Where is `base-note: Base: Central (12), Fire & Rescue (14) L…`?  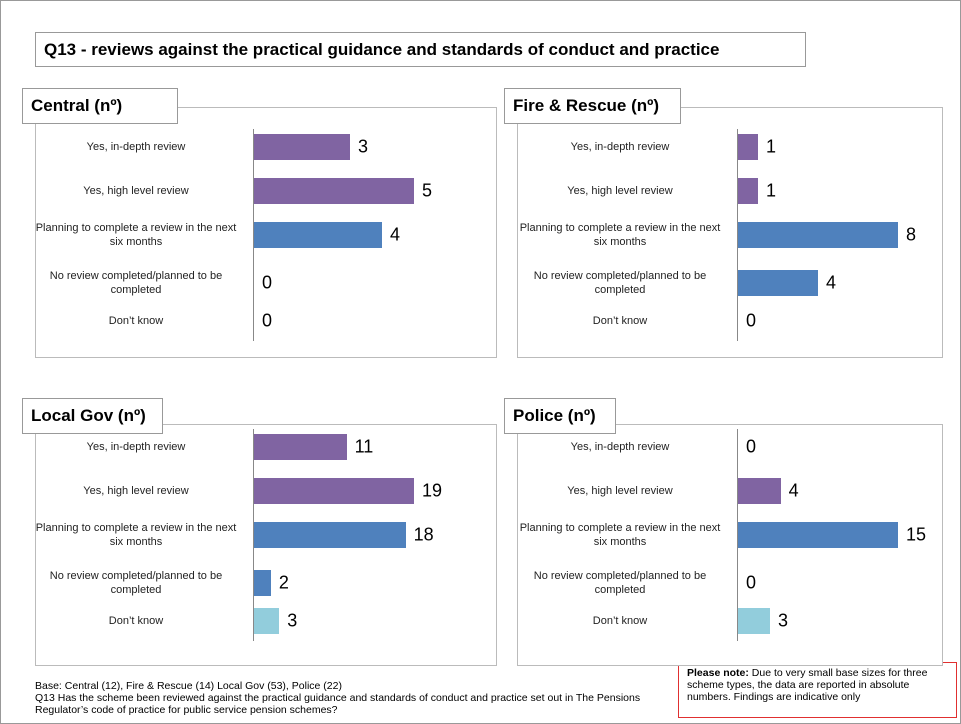
base-note: Base: Central (12), Fire & Rescue (14) L… is located at coordinates (188, 686).